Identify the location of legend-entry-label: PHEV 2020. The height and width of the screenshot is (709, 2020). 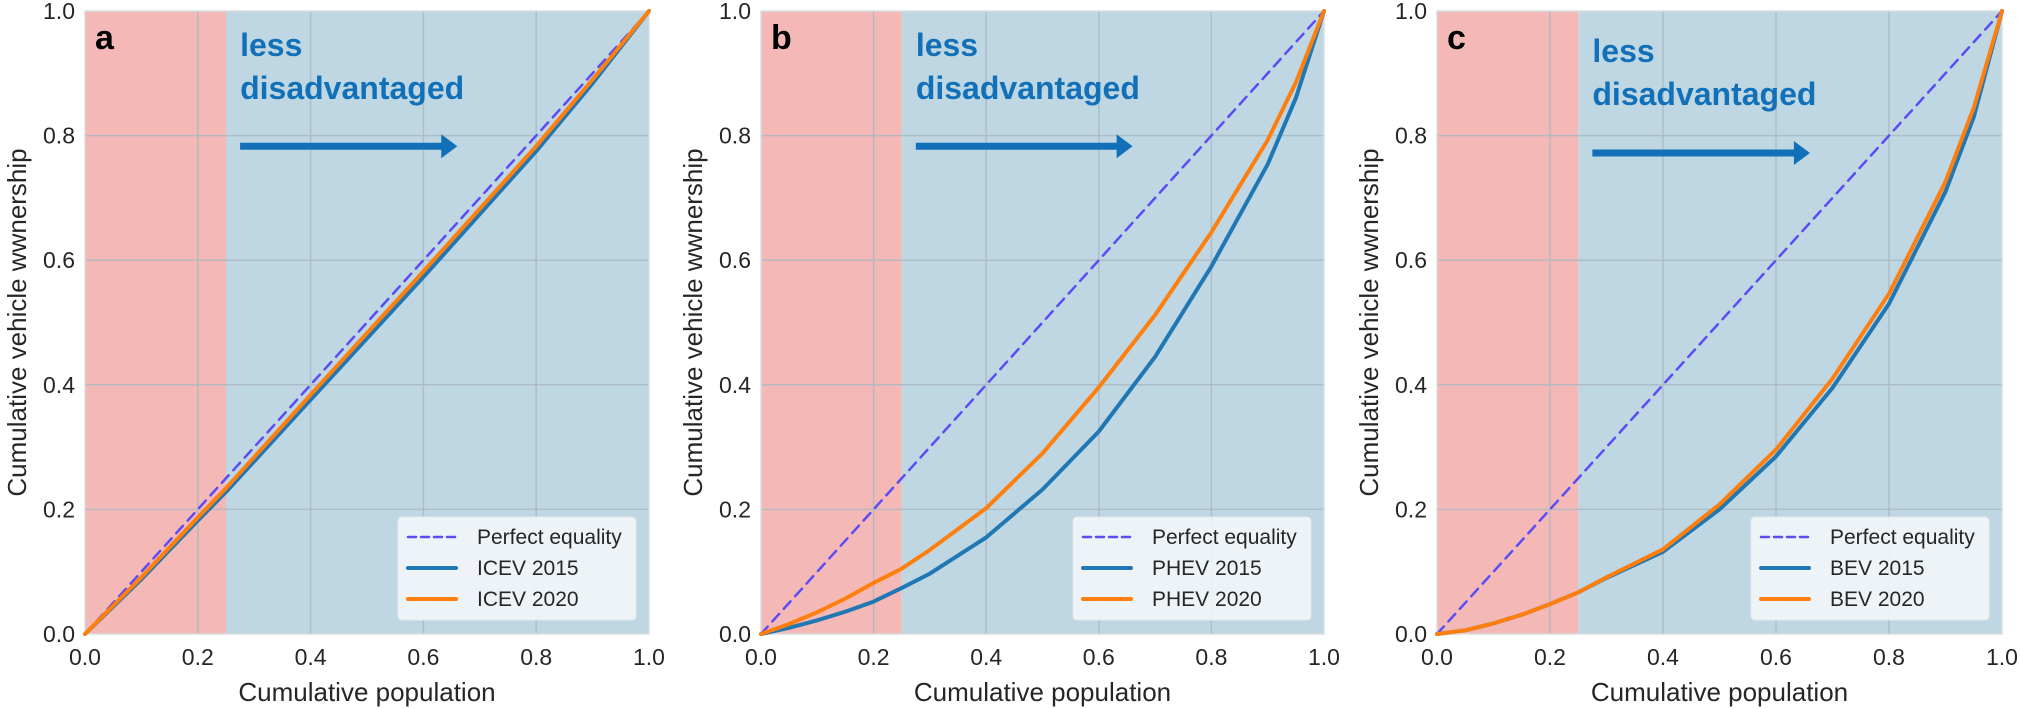
(1207, 599).